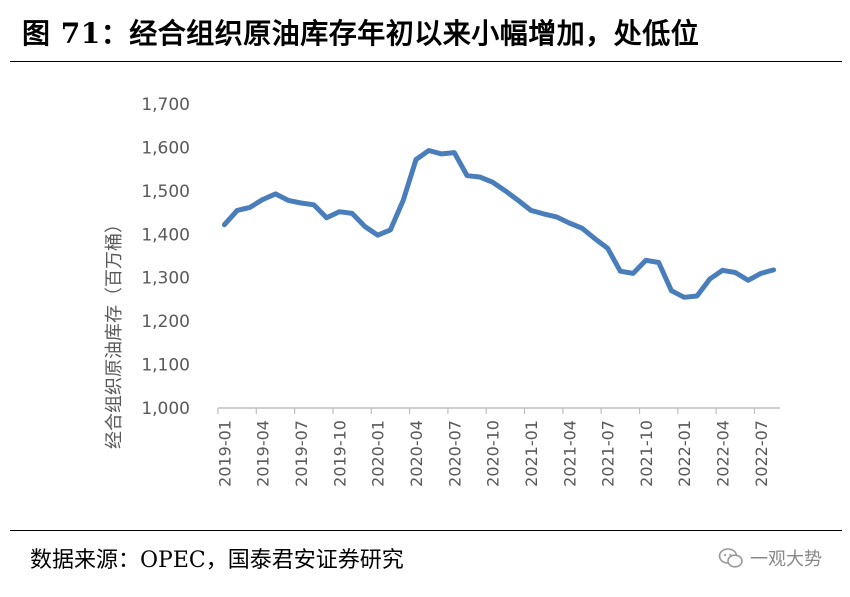 This screenshot has height=597, width=850. Describe the element at coordinates (454, 453) in the screenshot. I see `x-tick-label: 2020-07` at that location.